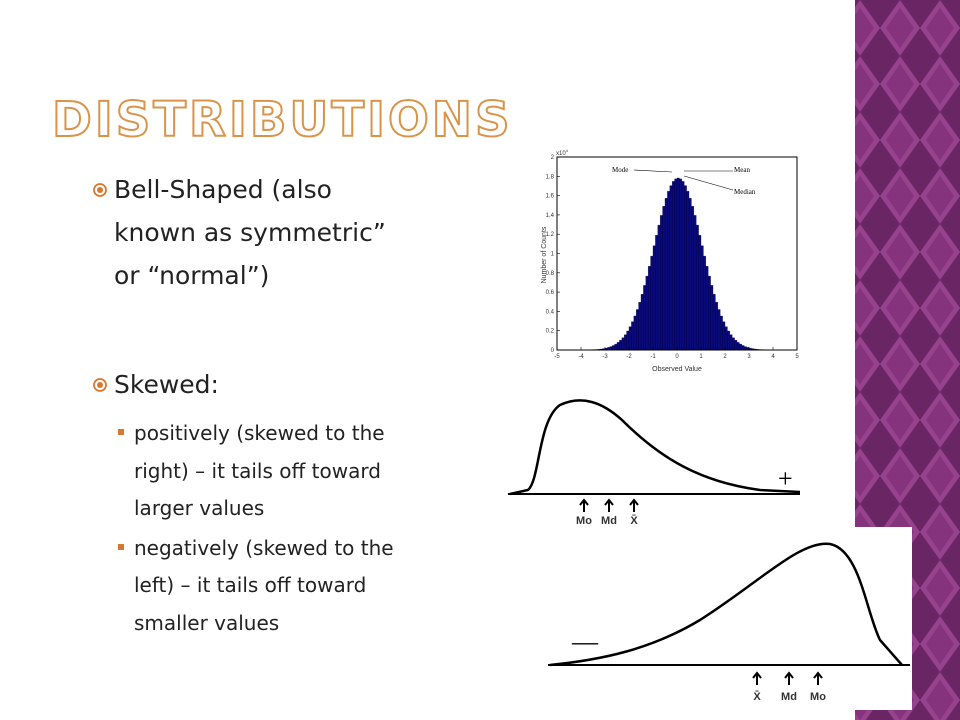 The height and width of the screenshot is (720, 960). What do you see at coordinates (749, 357) in the screenshot?
I see `x-tick-label: 3` at bounding box center [749, 357].